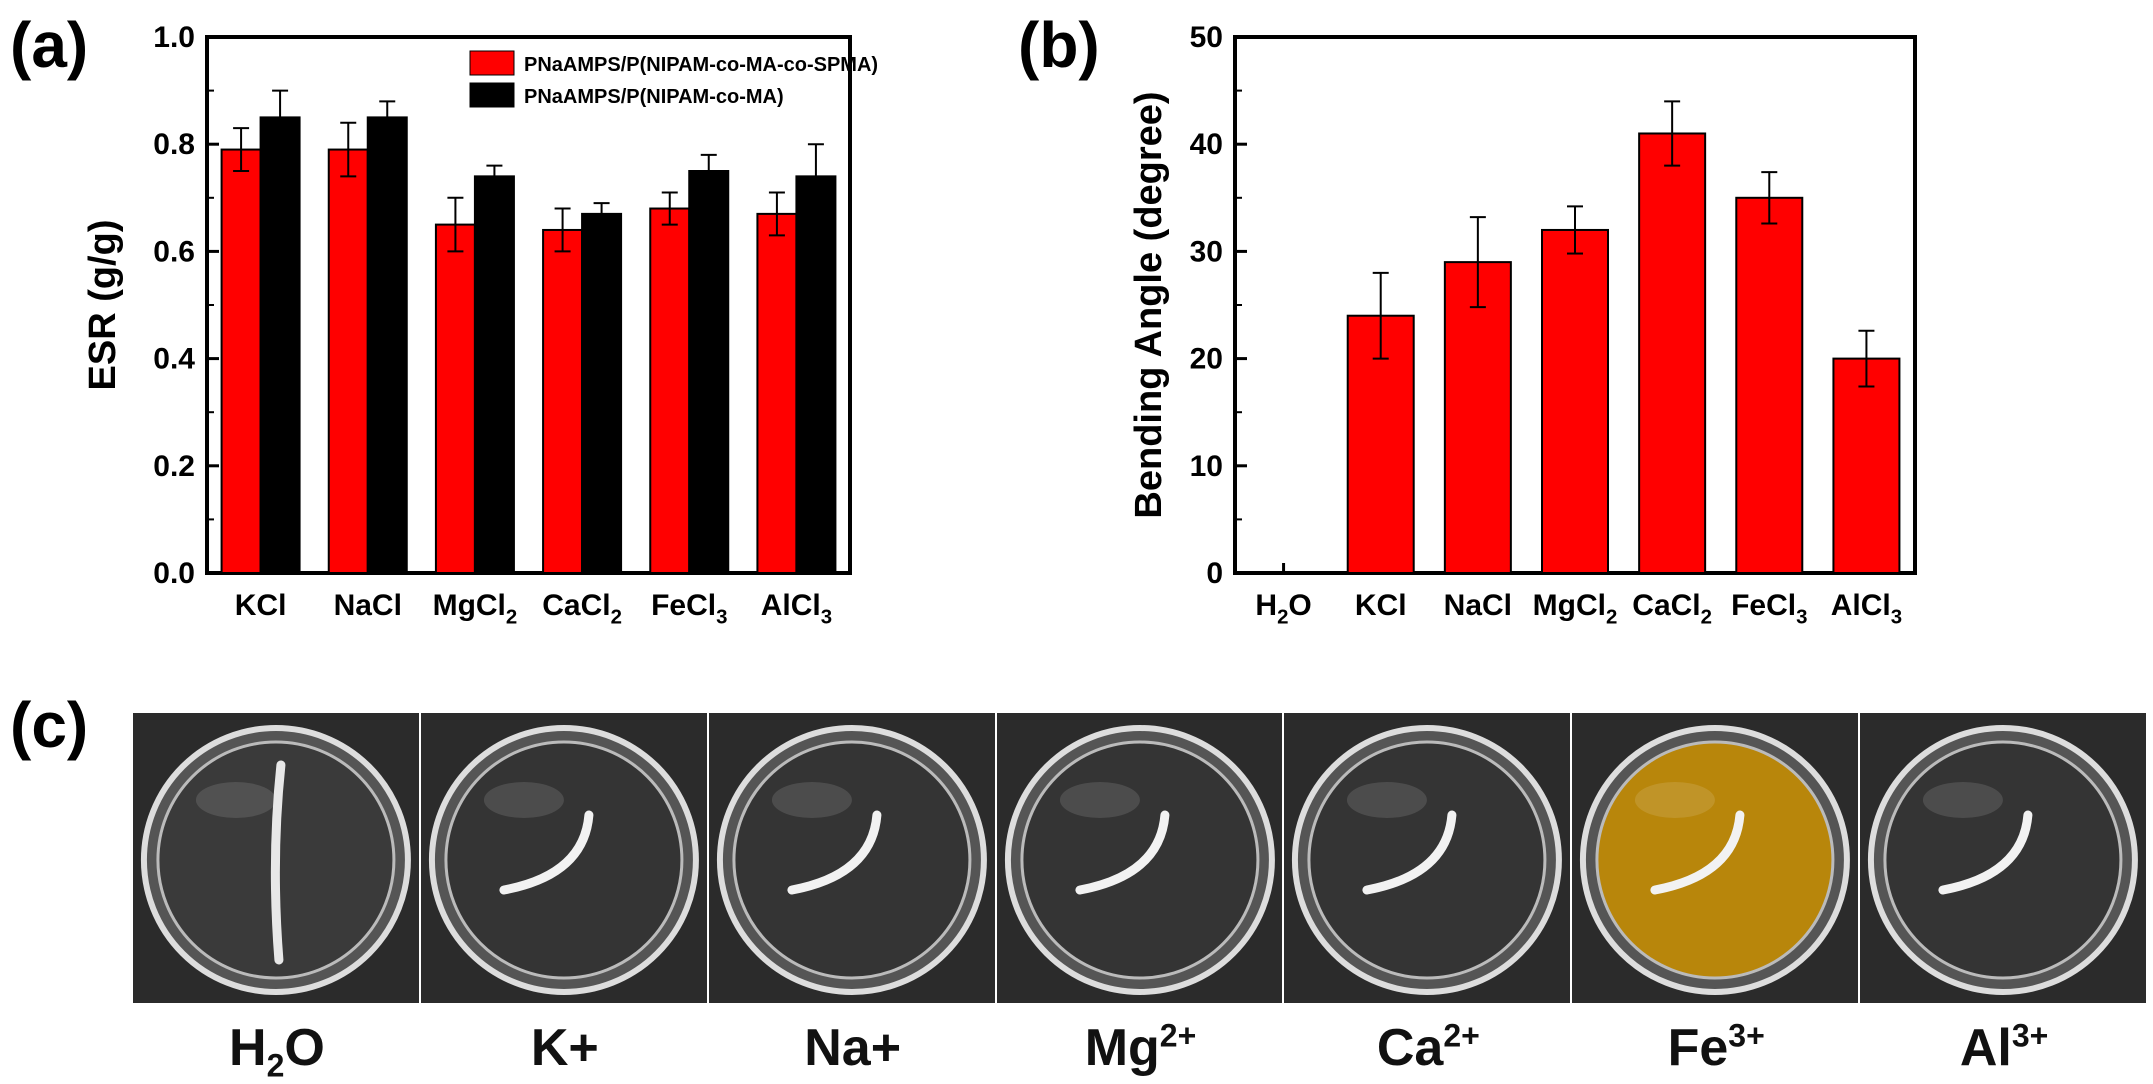  What do you see at coordinates (816, 375) in the screenshot?
I see `bar-a-AlCl3-s1` at bounding box center [816, 375].